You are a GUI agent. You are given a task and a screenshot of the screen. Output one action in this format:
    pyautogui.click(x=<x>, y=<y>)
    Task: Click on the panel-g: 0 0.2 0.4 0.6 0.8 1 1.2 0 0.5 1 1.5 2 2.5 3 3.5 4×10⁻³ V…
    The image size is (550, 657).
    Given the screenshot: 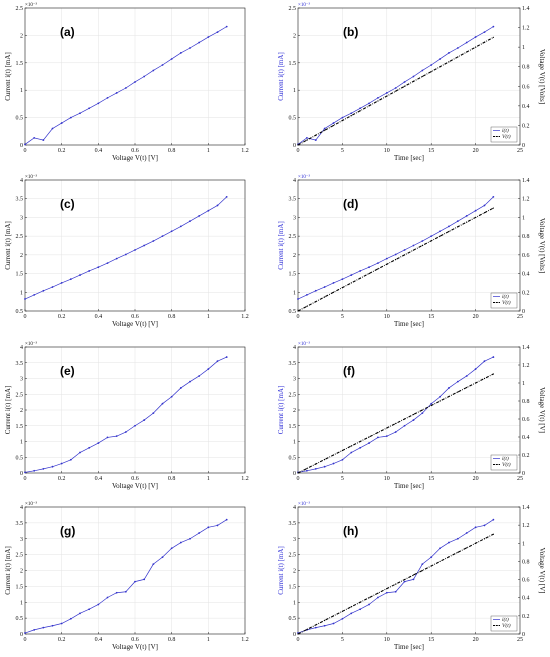 What is the action you would take?
    pyautogui.click(x=126, y=576)
    